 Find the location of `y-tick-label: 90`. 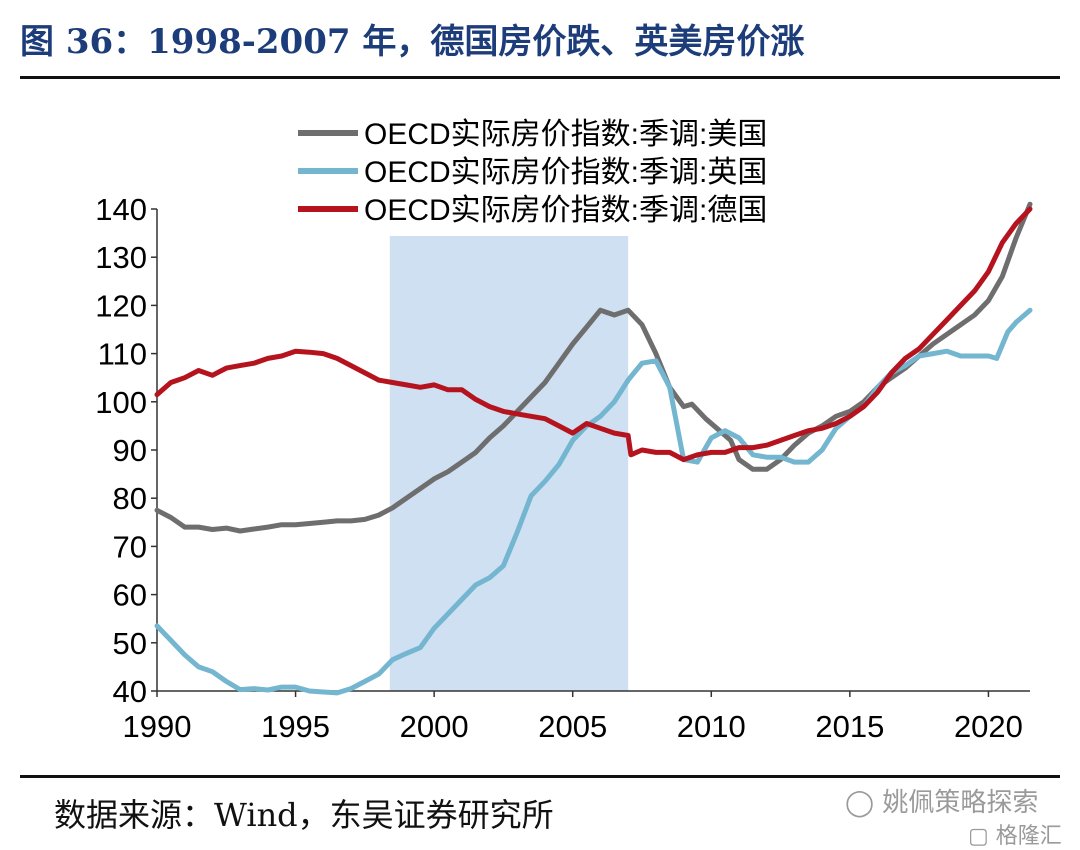

y-tick-label: 90 is located at coordinates (130, 450).